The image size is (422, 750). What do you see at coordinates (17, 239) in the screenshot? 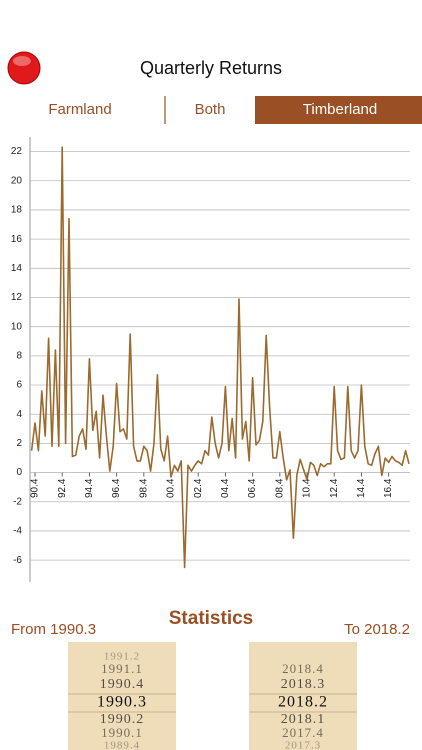
I see `y-tick-label: 16` at bounding box center [17, 239].